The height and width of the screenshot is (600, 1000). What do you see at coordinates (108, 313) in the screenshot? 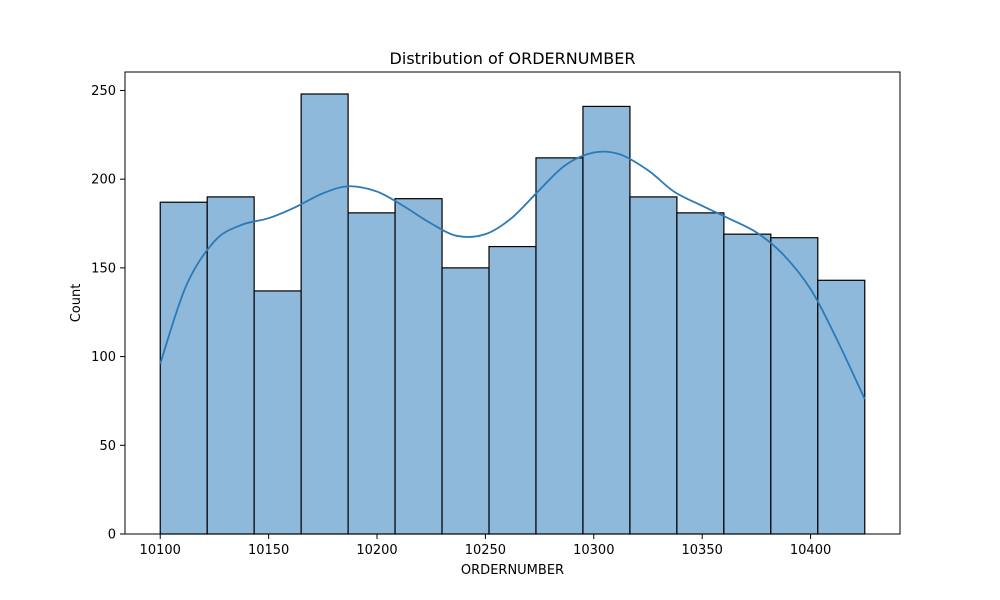
I see `y-axis-ticks: 0 50 100 150 200 250` at bounding box center [108, 313].